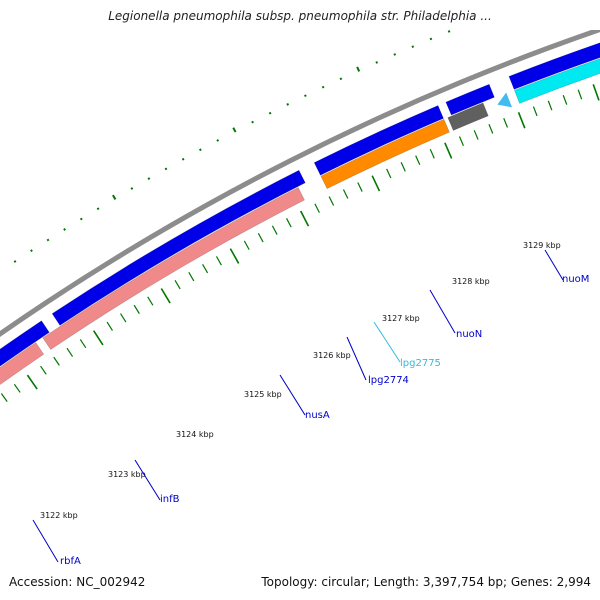  What do you see at coordinates (387, 342) in the screenshot?
I see `leader-lpg2775` at bounding box center [387, 342].